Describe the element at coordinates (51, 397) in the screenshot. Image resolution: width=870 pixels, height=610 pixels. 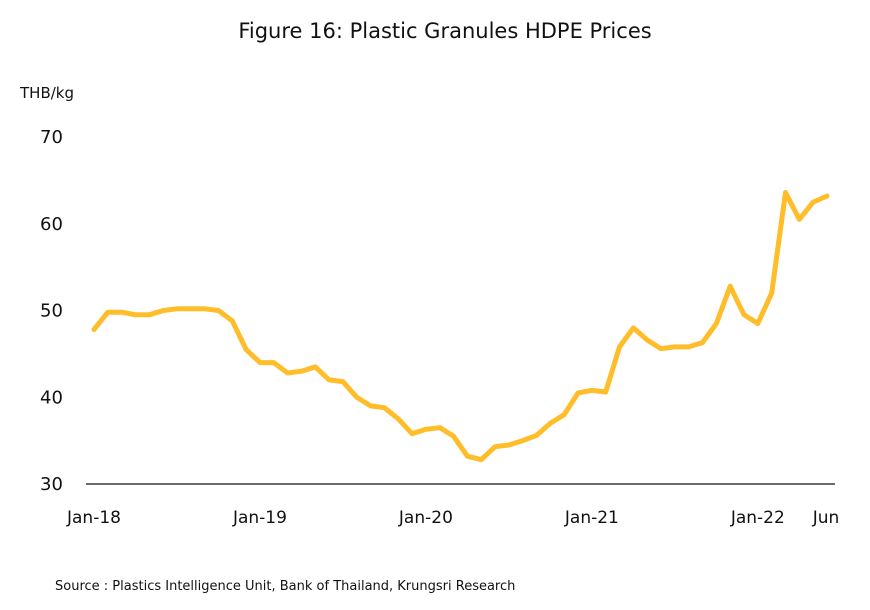
I see `y-tick-40: 40` at that location.